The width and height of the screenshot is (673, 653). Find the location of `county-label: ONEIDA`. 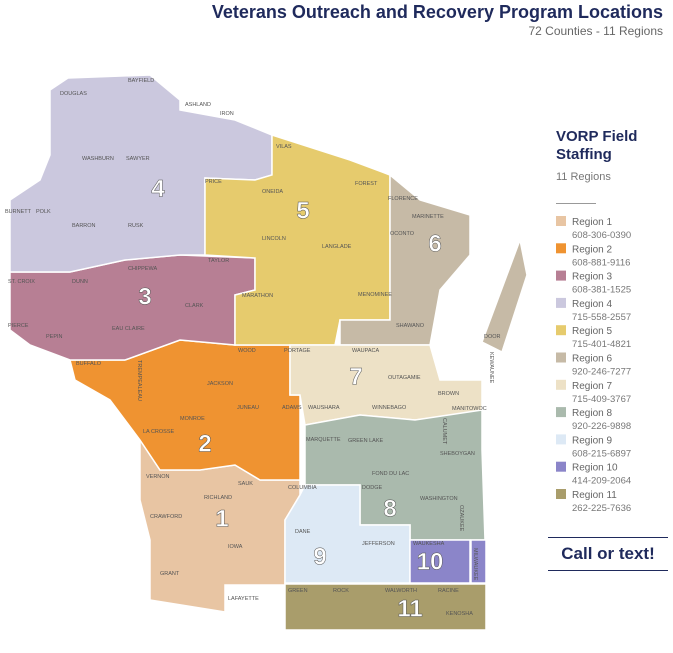

county-label: ONEIDA is located at coordinates (272, 192).